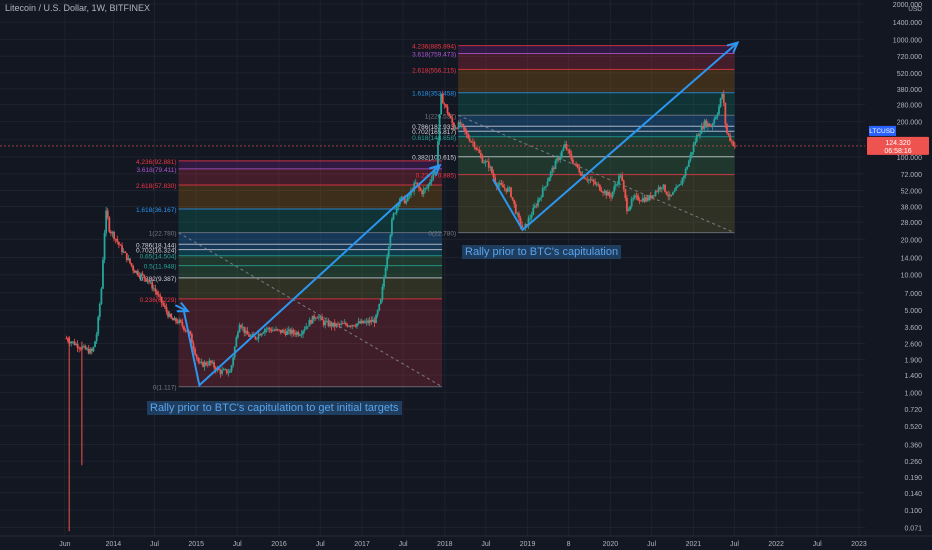 The width and height of the screenshot is (932, 550). I want to click on time-axis-tick: 2023, so click(859, 544).